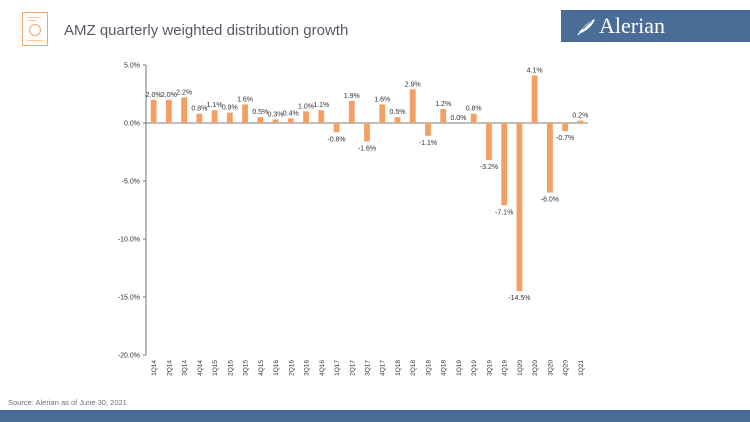 This screenshot has height=422, width=750. I want to click on x-tick-label: 4Q17, so click(383, 368).